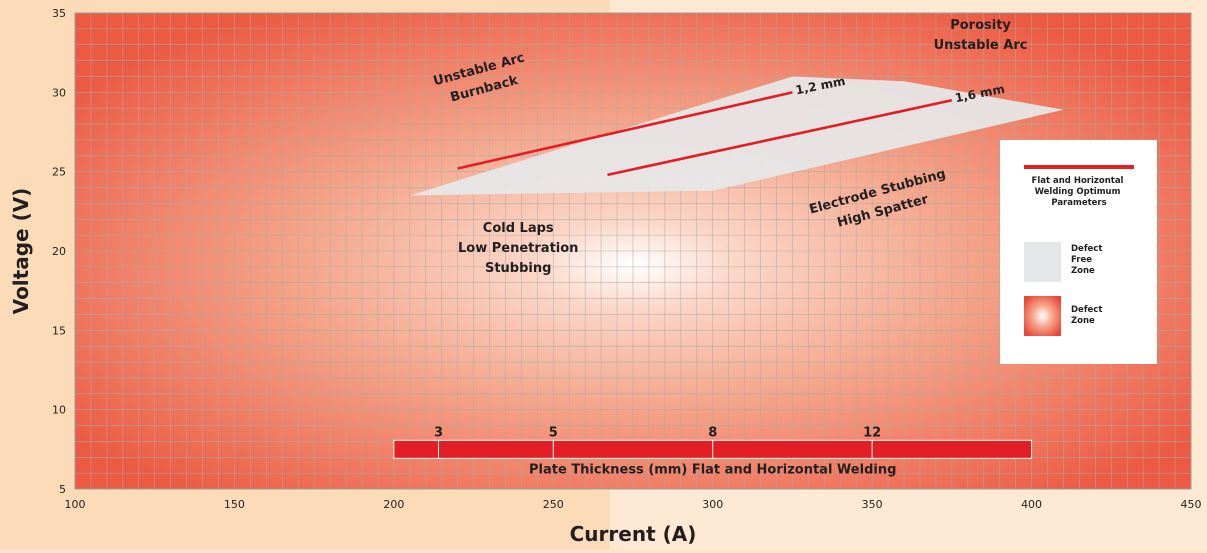 This screenshot has height=553, width=1207. Describe the element at coordinates (1078, 181) in the screenshot. I see `legend-optimum-label-line-1: Flat and Horizontal` at that location.